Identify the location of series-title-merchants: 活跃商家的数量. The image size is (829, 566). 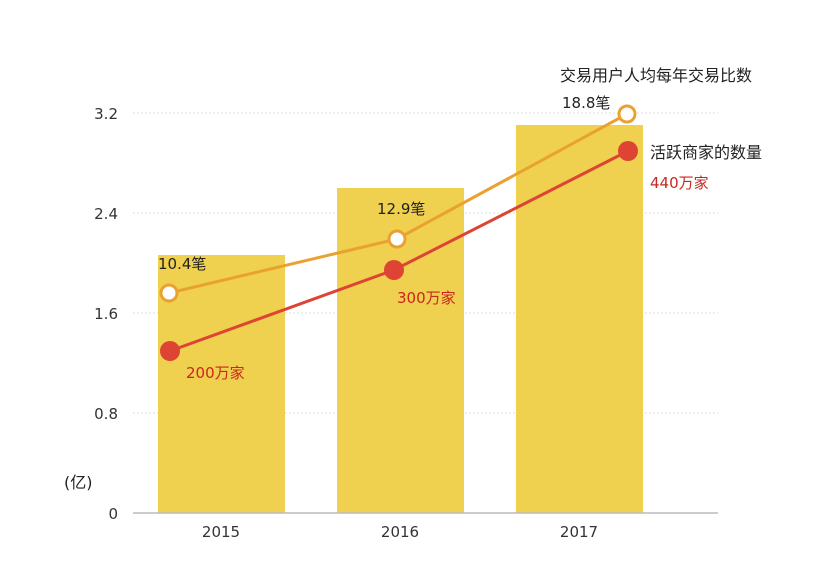
(706, 152).